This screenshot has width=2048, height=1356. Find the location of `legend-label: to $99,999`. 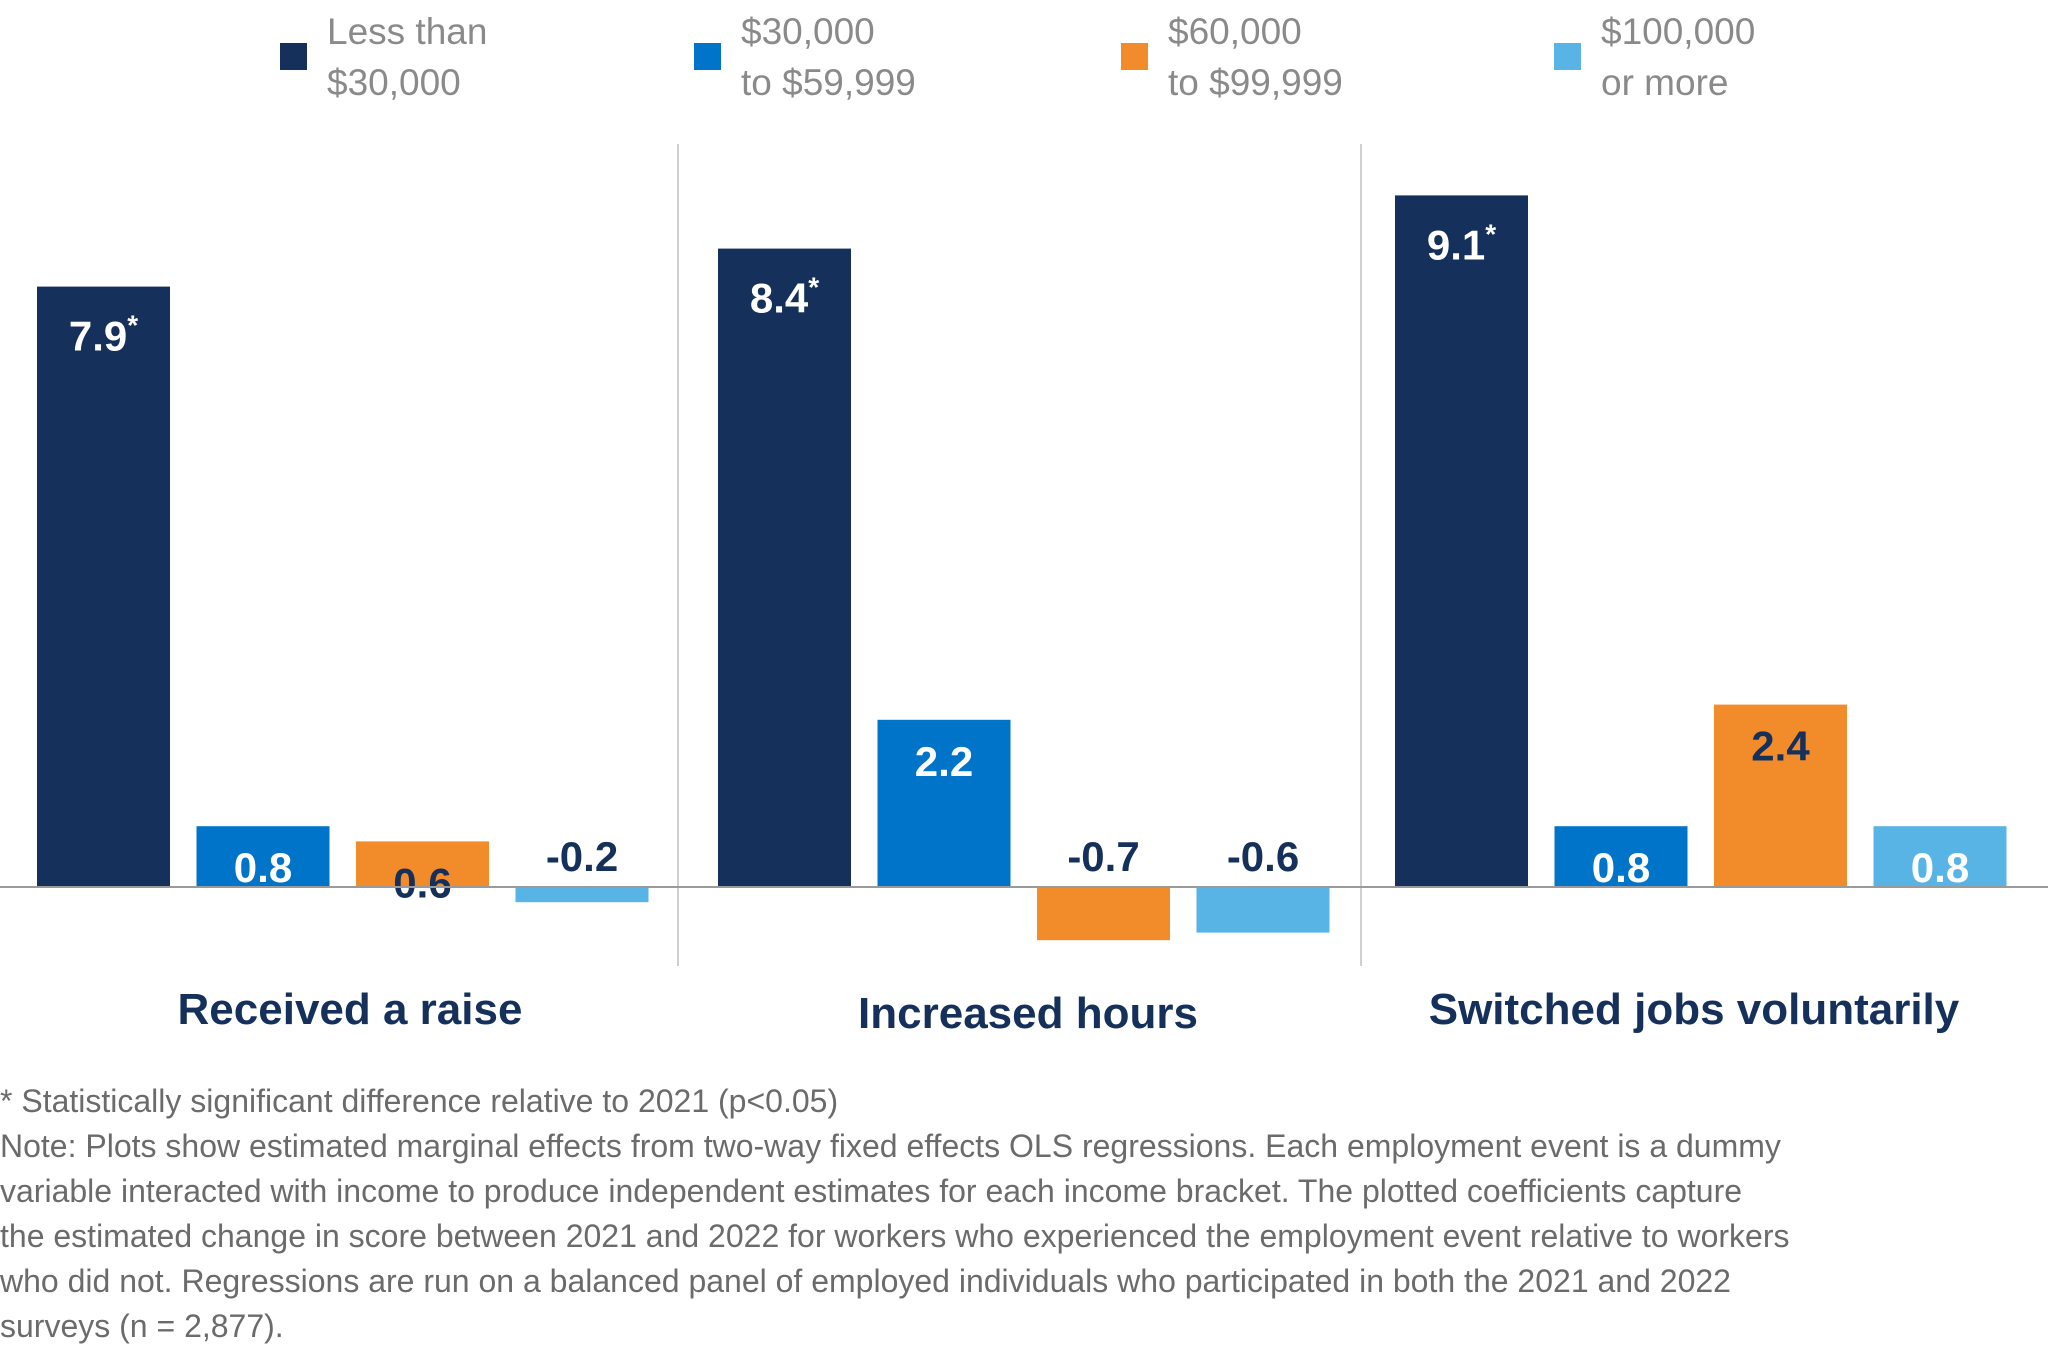

legend-label: to $99,999 is located at coordinates (1255, 82).